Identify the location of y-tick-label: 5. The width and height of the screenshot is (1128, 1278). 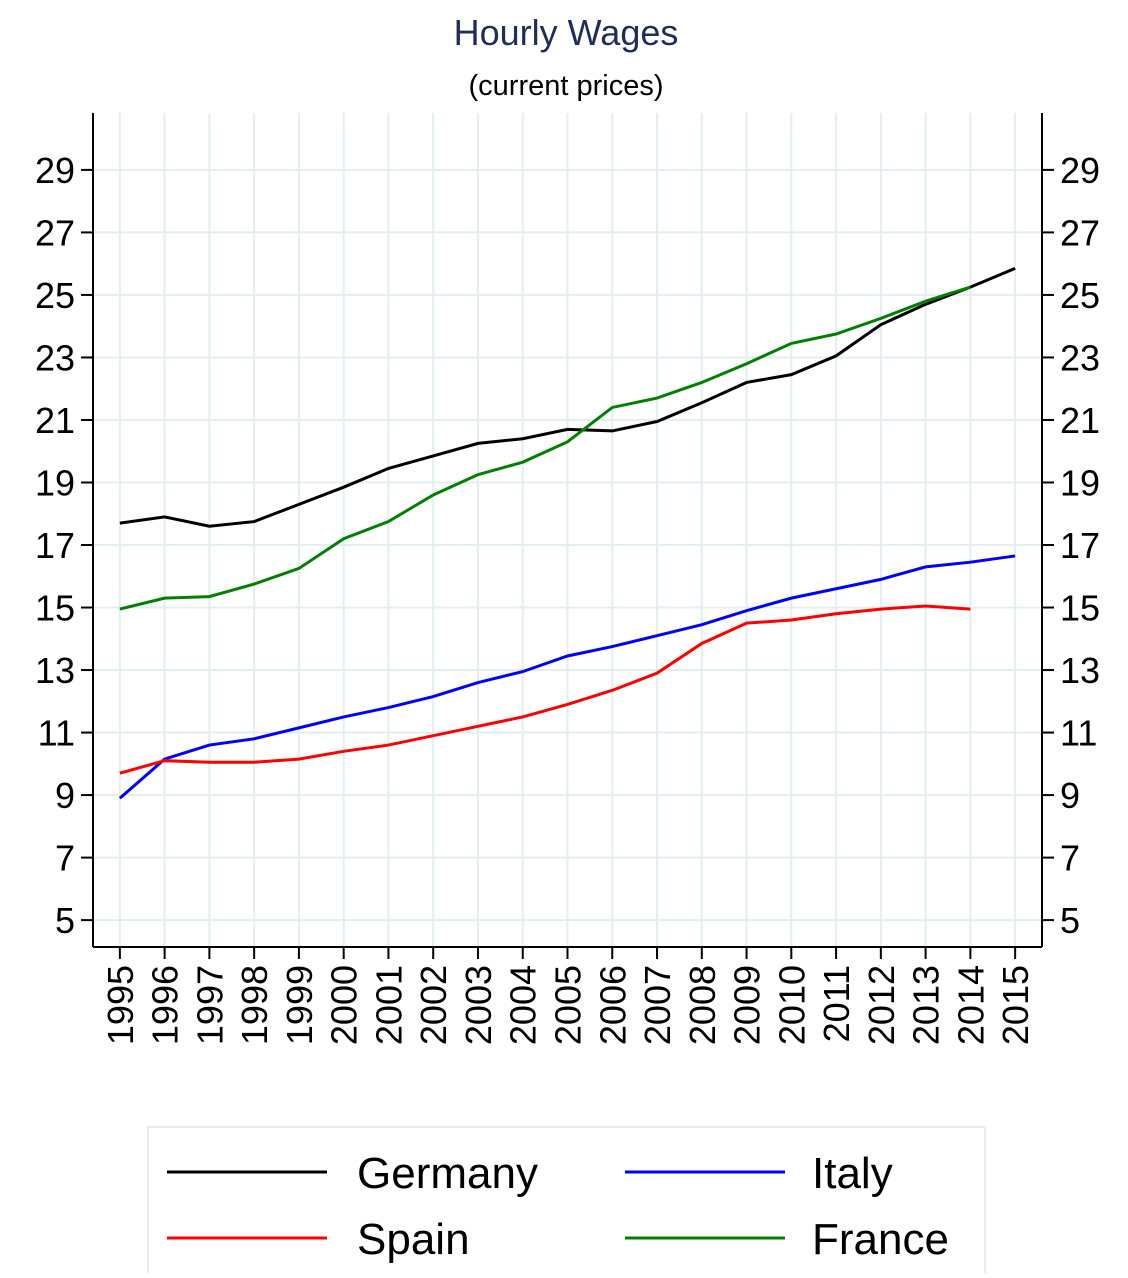
(65, 920).